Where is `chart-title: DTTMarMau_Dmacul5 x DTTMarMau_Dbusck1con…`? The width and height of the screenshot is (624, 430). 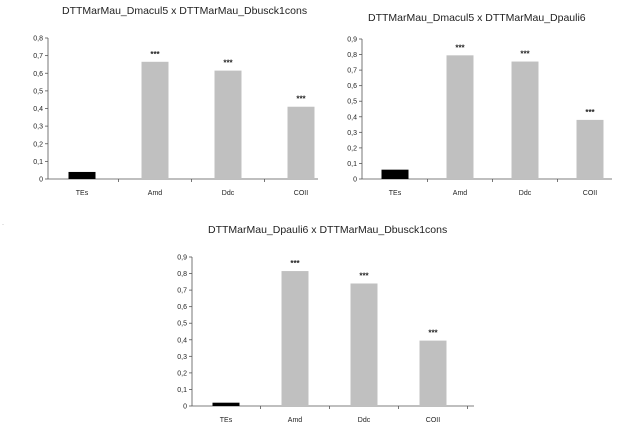
chart-title: DTTMarMau_Dmacul5 x DTTMarMau_Dbusck1con… is located at coordinates (185, 11).